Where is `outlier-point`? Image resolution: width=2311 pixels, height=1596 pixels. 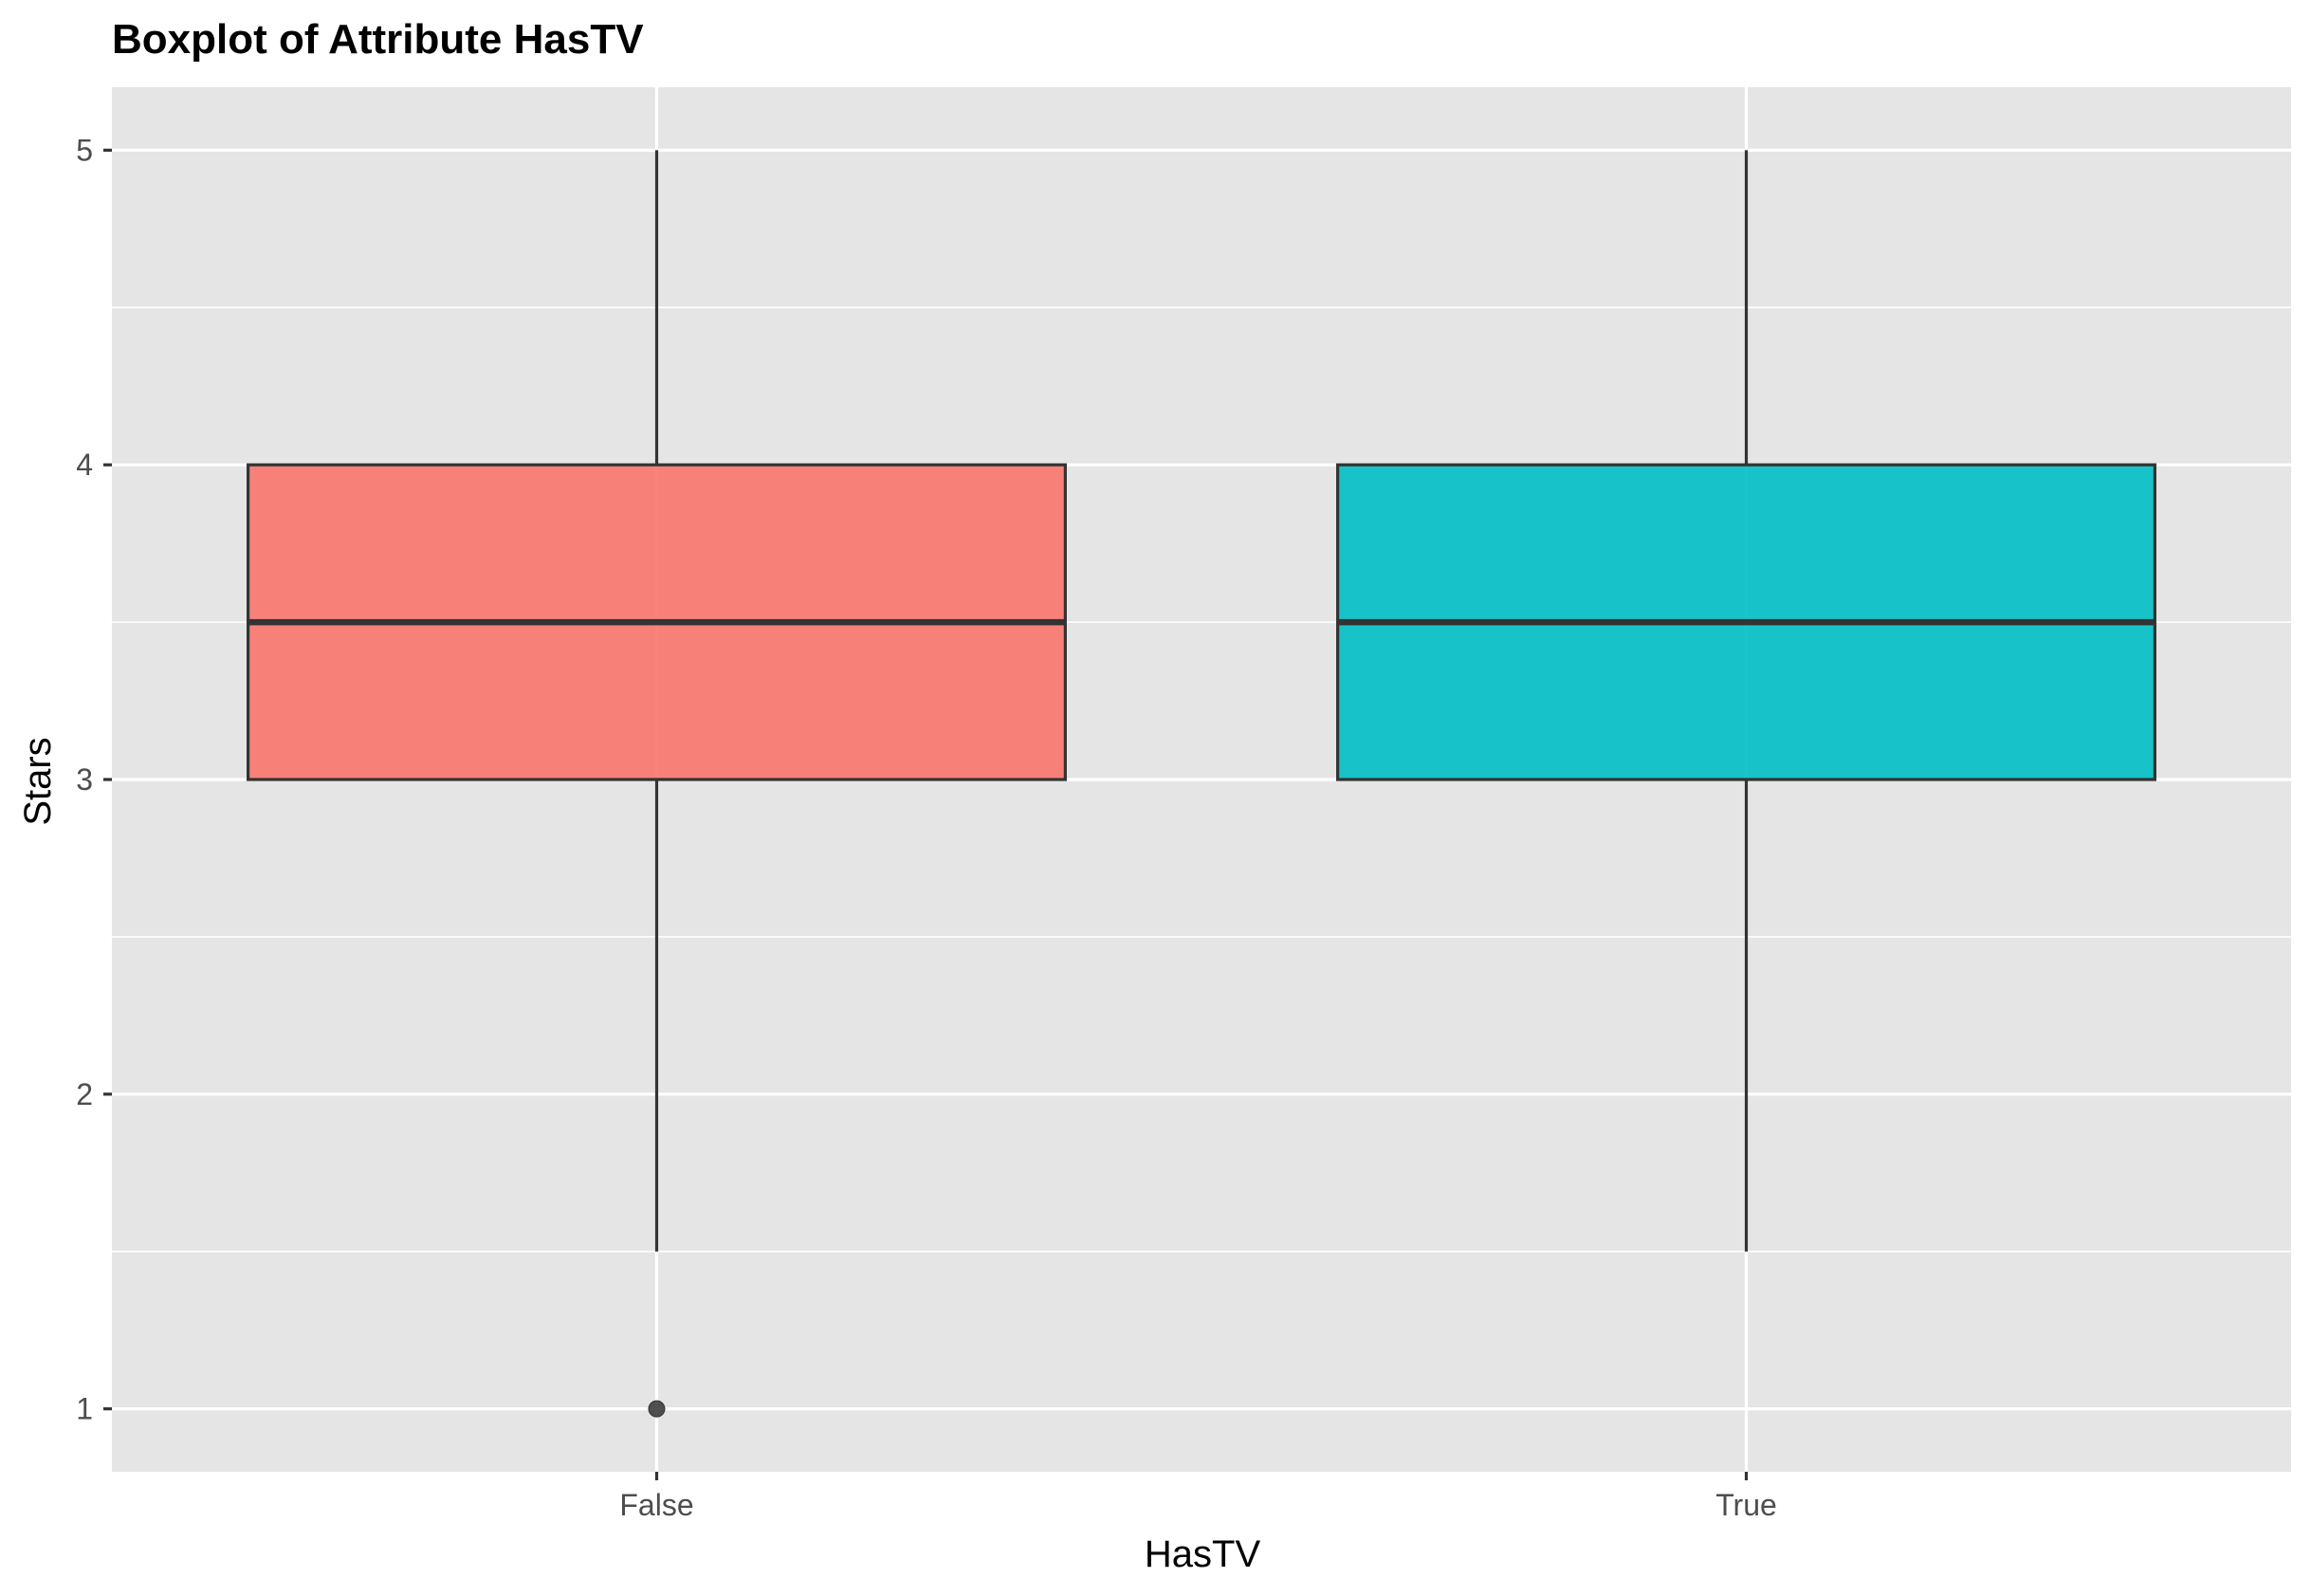 outlier-point is located at coordinates (657, 1409).